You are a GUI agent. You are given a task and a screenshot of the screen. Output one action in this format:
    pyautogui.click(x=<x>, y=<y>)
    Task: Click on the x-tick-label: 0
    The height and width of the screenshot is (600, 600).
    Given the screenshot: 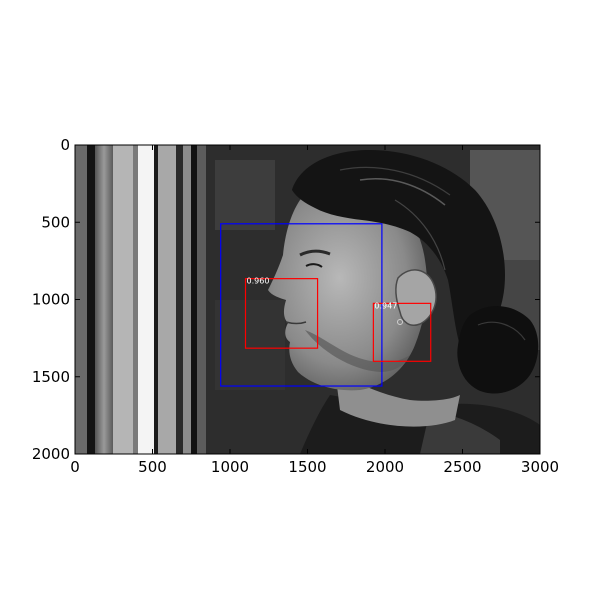 What is the action you would take?
    pyautogui.click(x=75, y=467)
    